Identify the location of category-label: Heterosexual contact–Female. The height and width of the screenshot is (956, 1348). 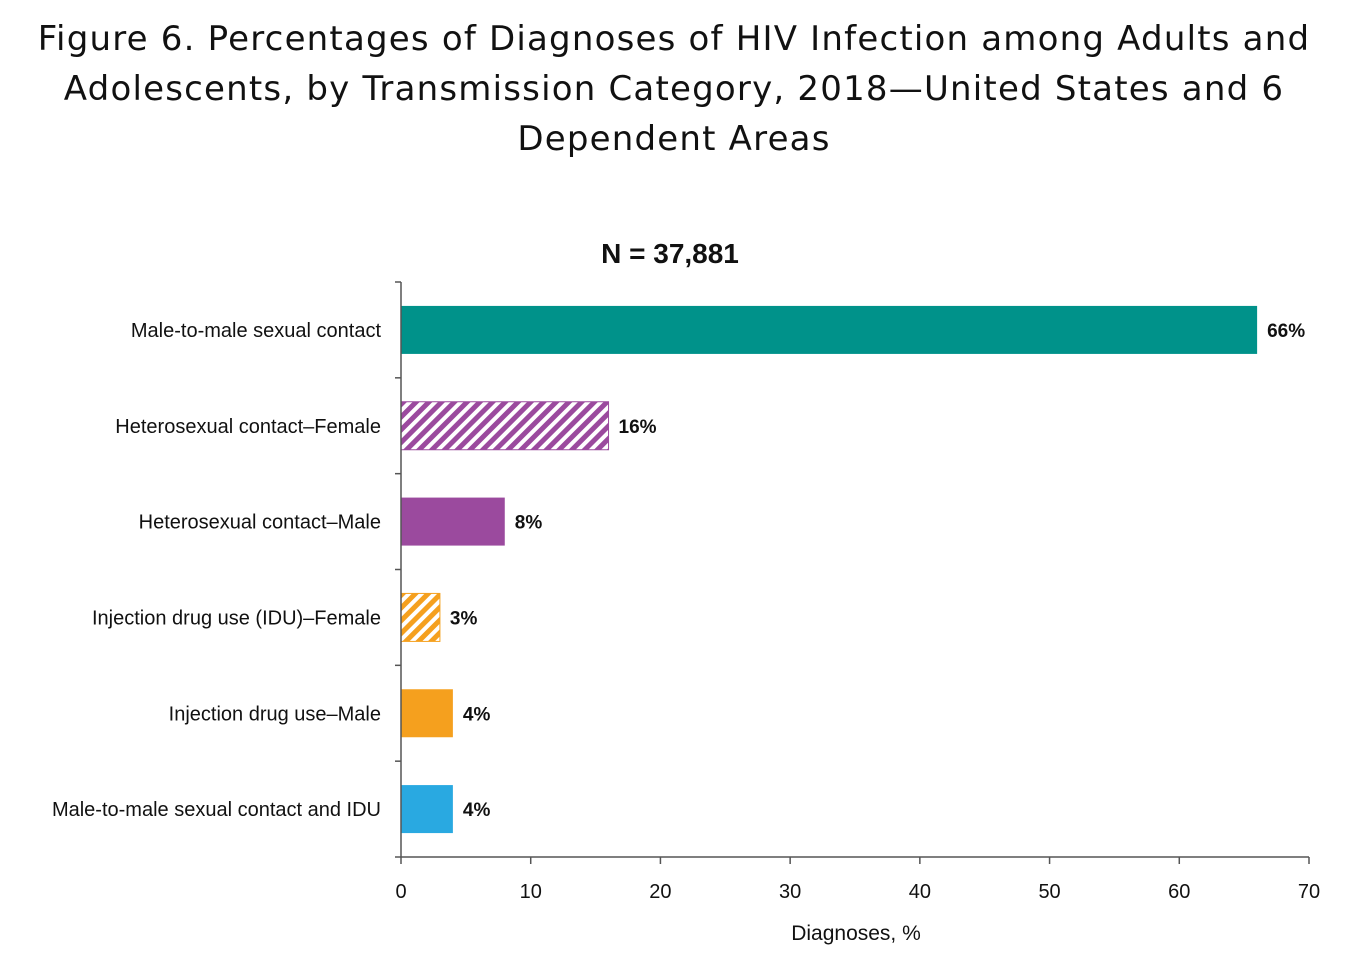
(248, 427).